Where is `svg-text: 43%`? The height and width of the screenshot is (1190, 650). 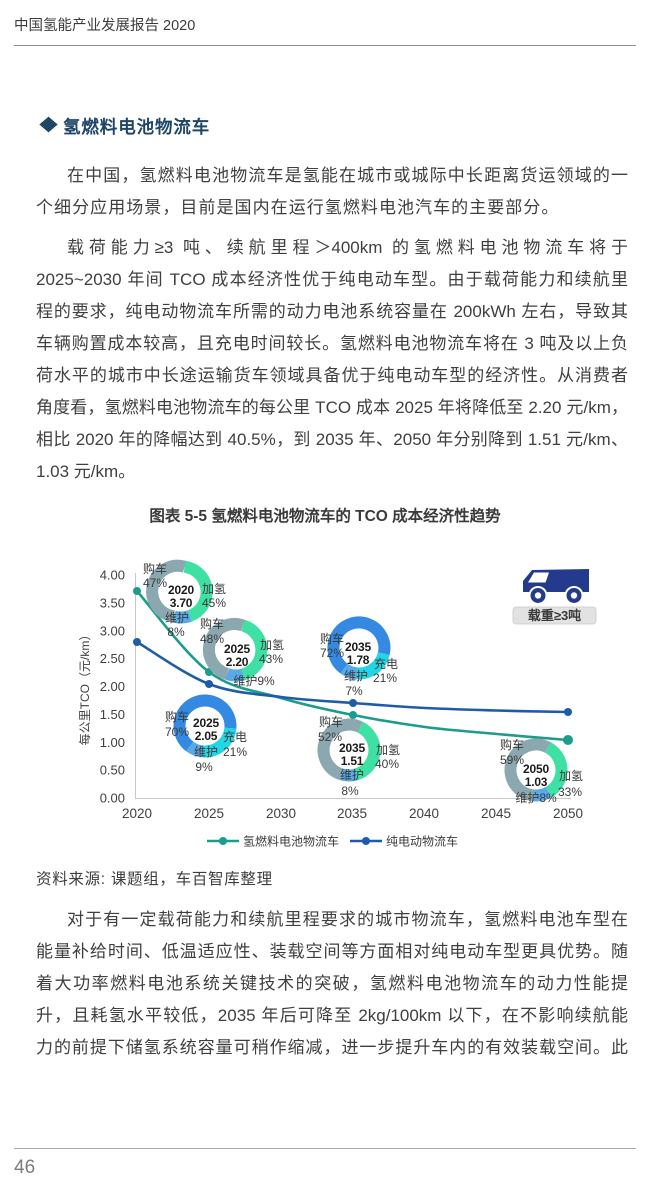
svg-text: 43% is located at coordinates (271, 659).